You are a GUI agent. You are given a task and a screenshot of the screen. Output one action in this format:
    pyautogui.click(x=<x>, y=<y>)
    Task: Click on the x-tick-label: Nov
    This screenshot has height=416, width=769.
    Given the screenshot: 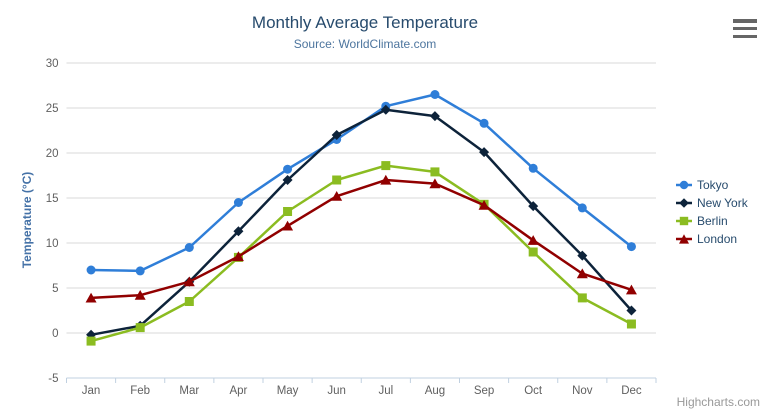 What is the action you would take?
    pyautogui.click(x=582, y=391)
    